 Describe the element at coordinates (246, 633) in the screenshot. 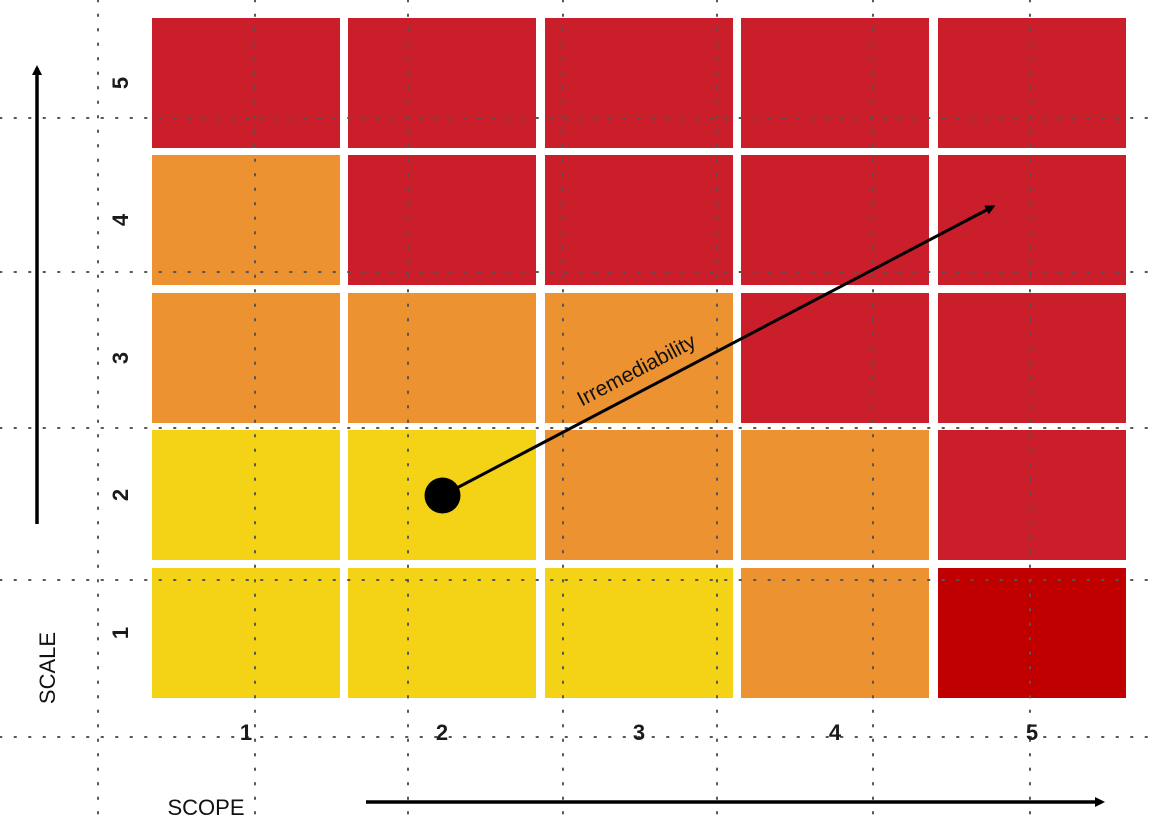

I see `matrix-cell-scale1-scope1` at that location.